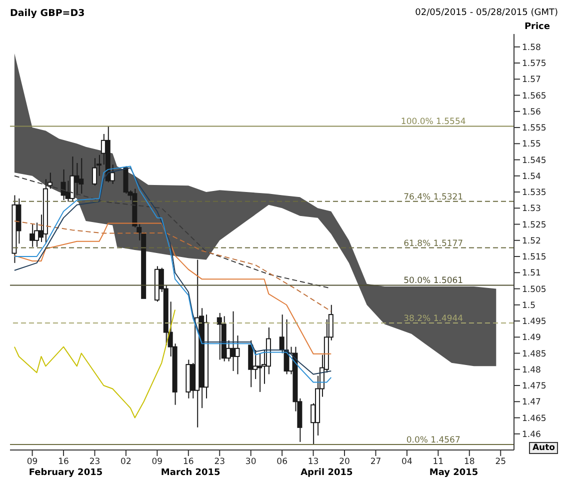 This screenshot has height=494, width=568. I want to click on x-tick-label: 02, so click(126, 462).